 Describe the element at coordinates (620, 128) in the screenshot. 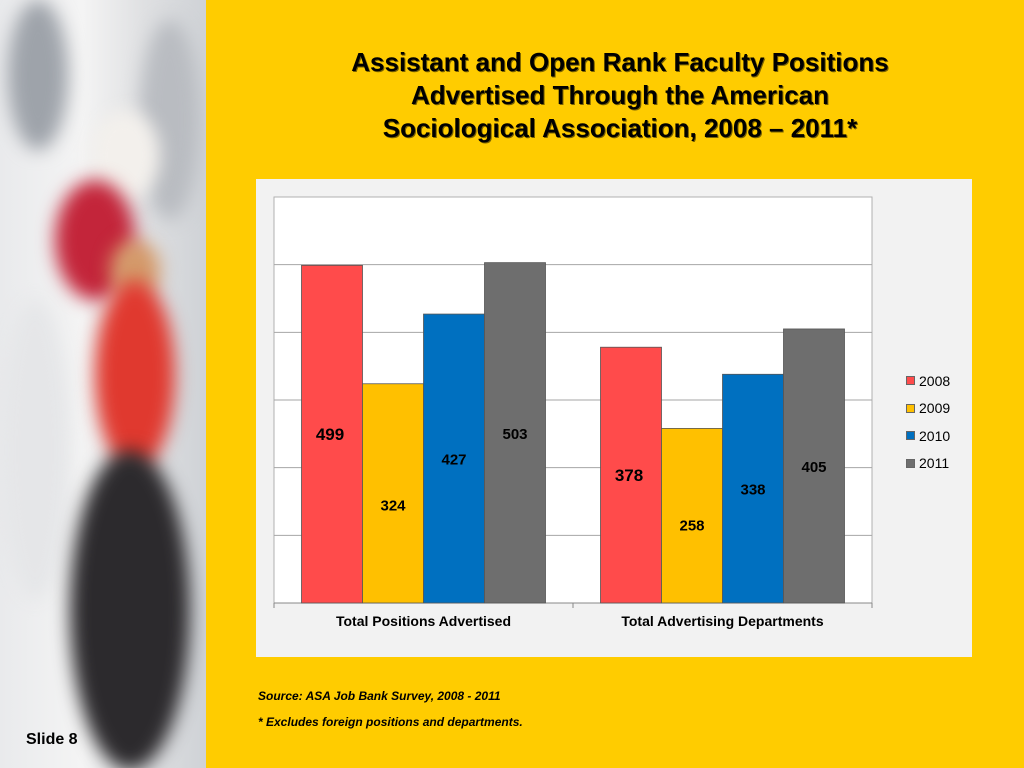

I see `slide-title-line: Sociological Association, 2008 – 2011*` at that location.